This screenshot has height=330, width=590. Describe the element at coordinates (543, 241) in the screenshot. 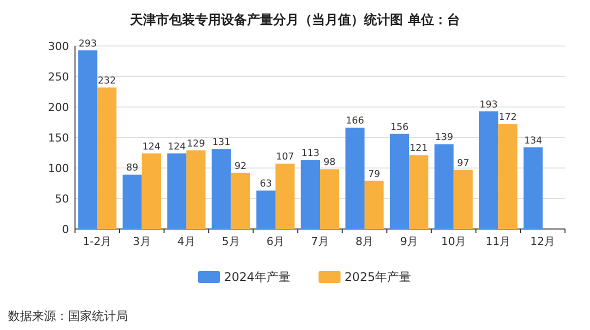

I see `x-tick-label: 12月` at that location.